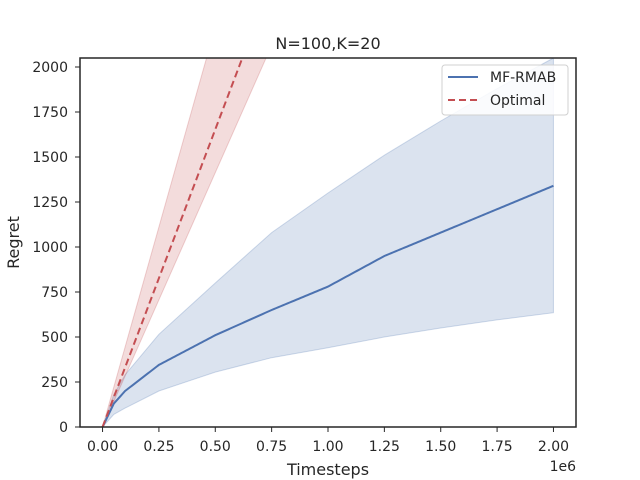 The width and height of the screenshot is (640, 480). Describe the element at coordinates (50, 158) in the screenshot. I see `y-tick-label: 1500` at that location.